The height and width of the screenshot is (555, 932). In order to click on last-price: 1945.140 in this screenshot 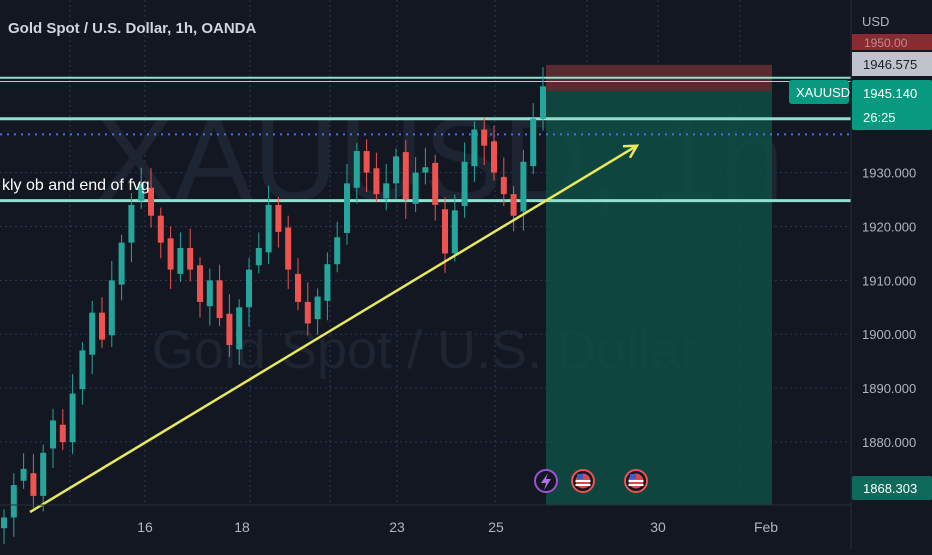, I will do `click(890, 93)`.